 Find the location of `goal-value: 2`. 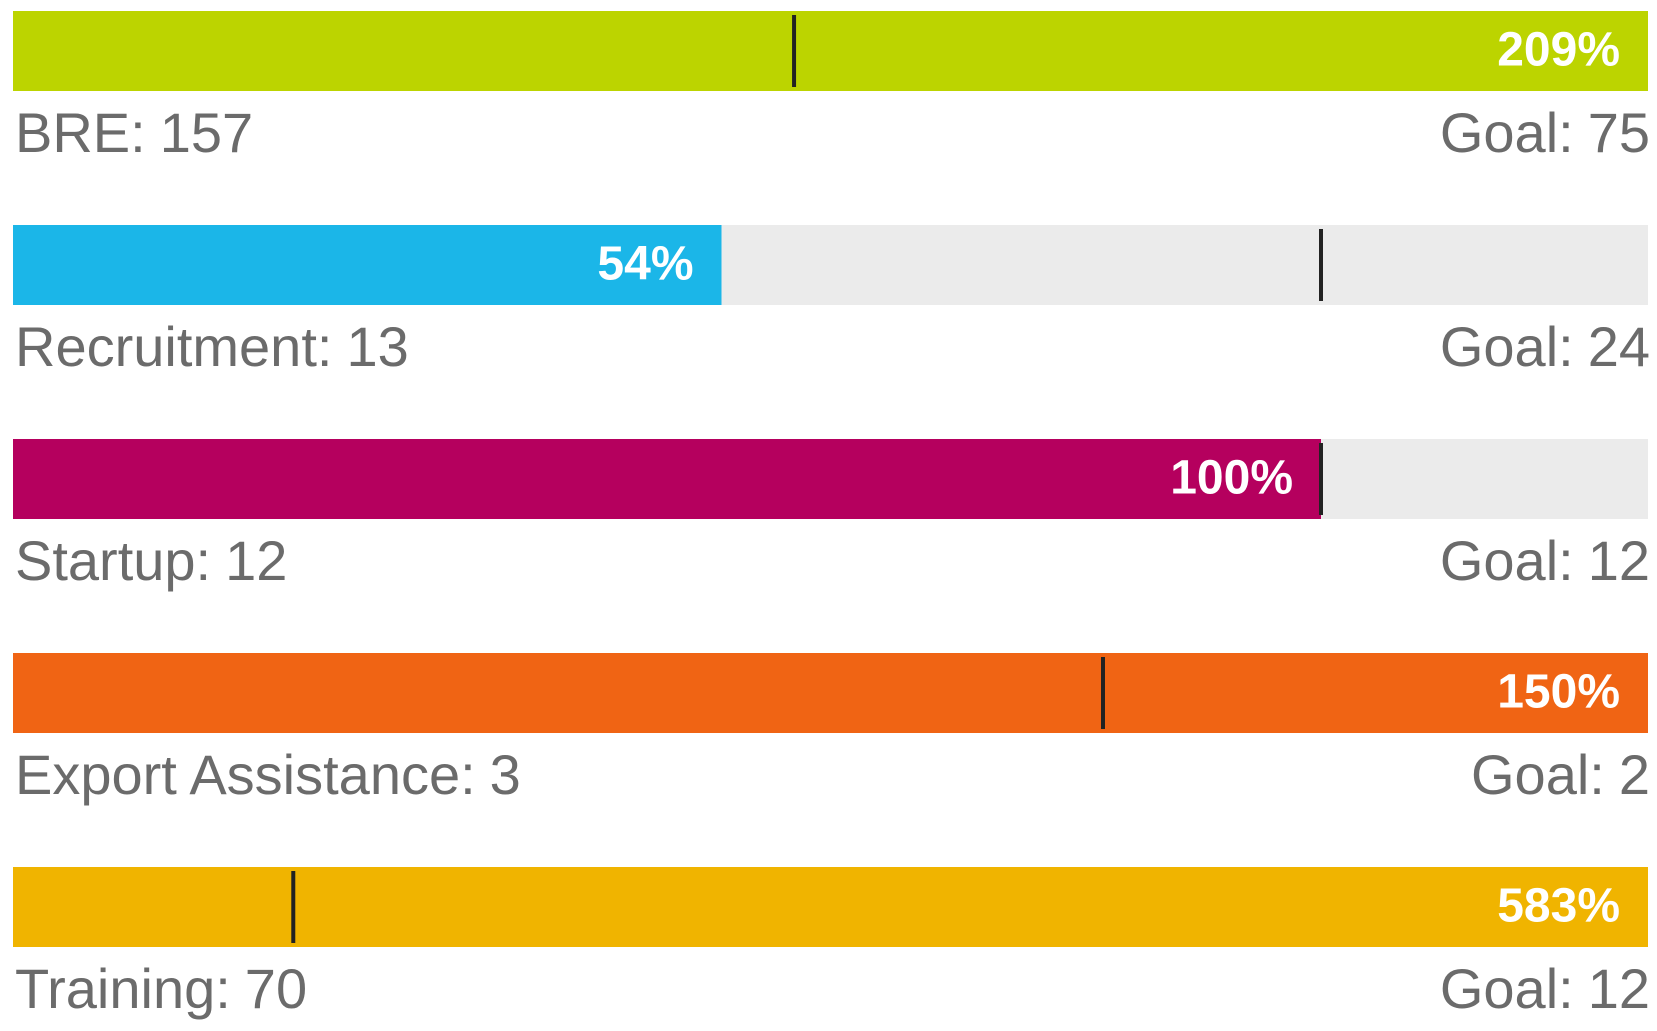

goal-value: 2 is located at coordinates (1634, 774).